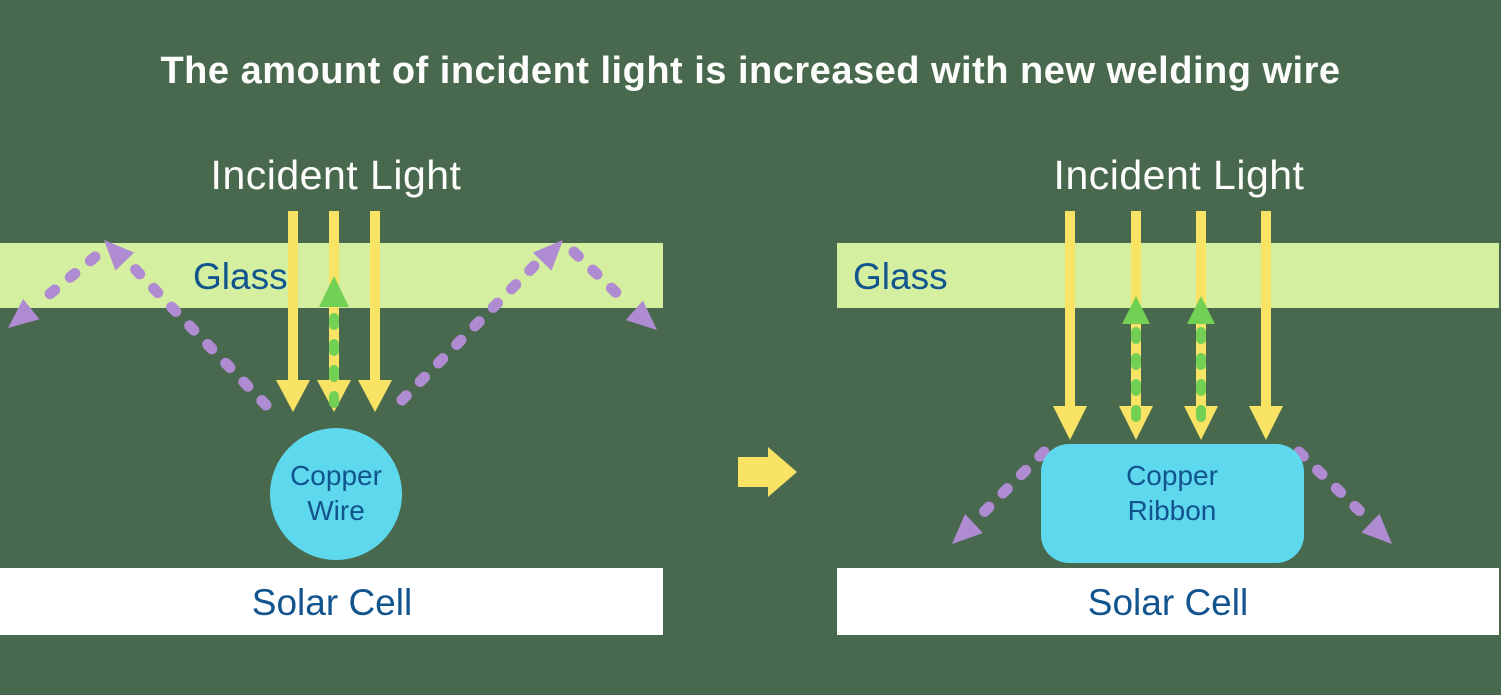 The height and width of the screenshot is (695, 1501). What do you see at coordinates (1172, 475) in the screenshot?
I see `copper-ribbon-label-line1: Copper` at bounding box center [1172, 475].